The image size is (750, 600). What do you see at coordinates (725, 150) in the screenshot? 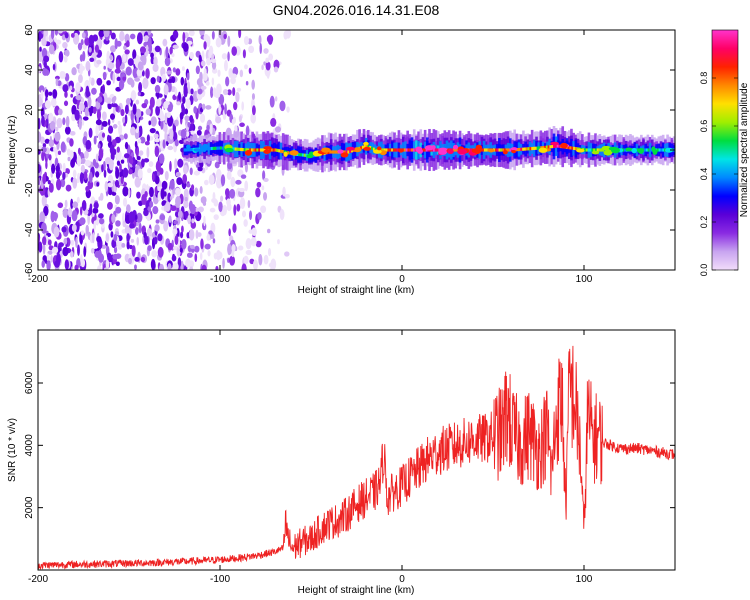
I see `colorbar-gradient` at bounding box center [725, 150].